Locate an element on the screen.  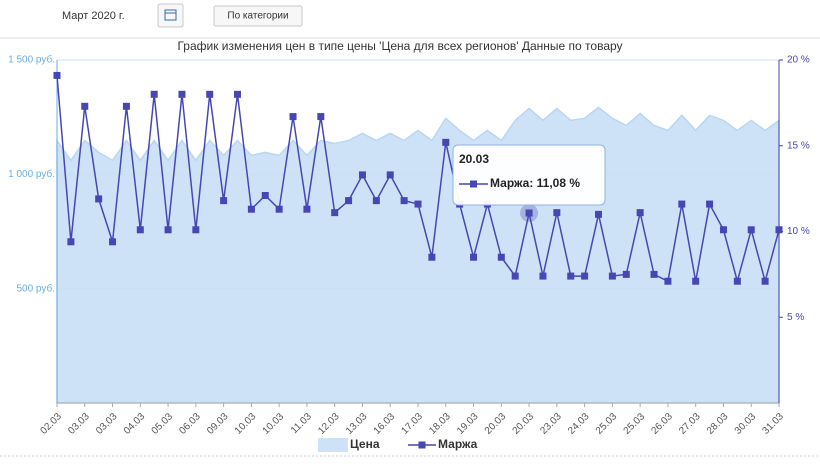
legend-marker is located at coordinates (422, 445).